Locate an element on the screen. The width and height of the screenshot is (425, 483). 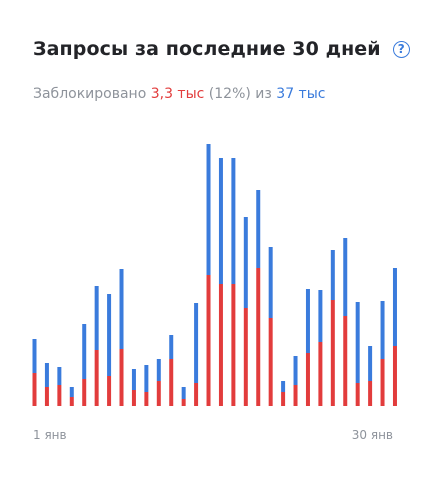
title-row: Запросы за последние 30 дней ? is located at coordinates (221, 49).